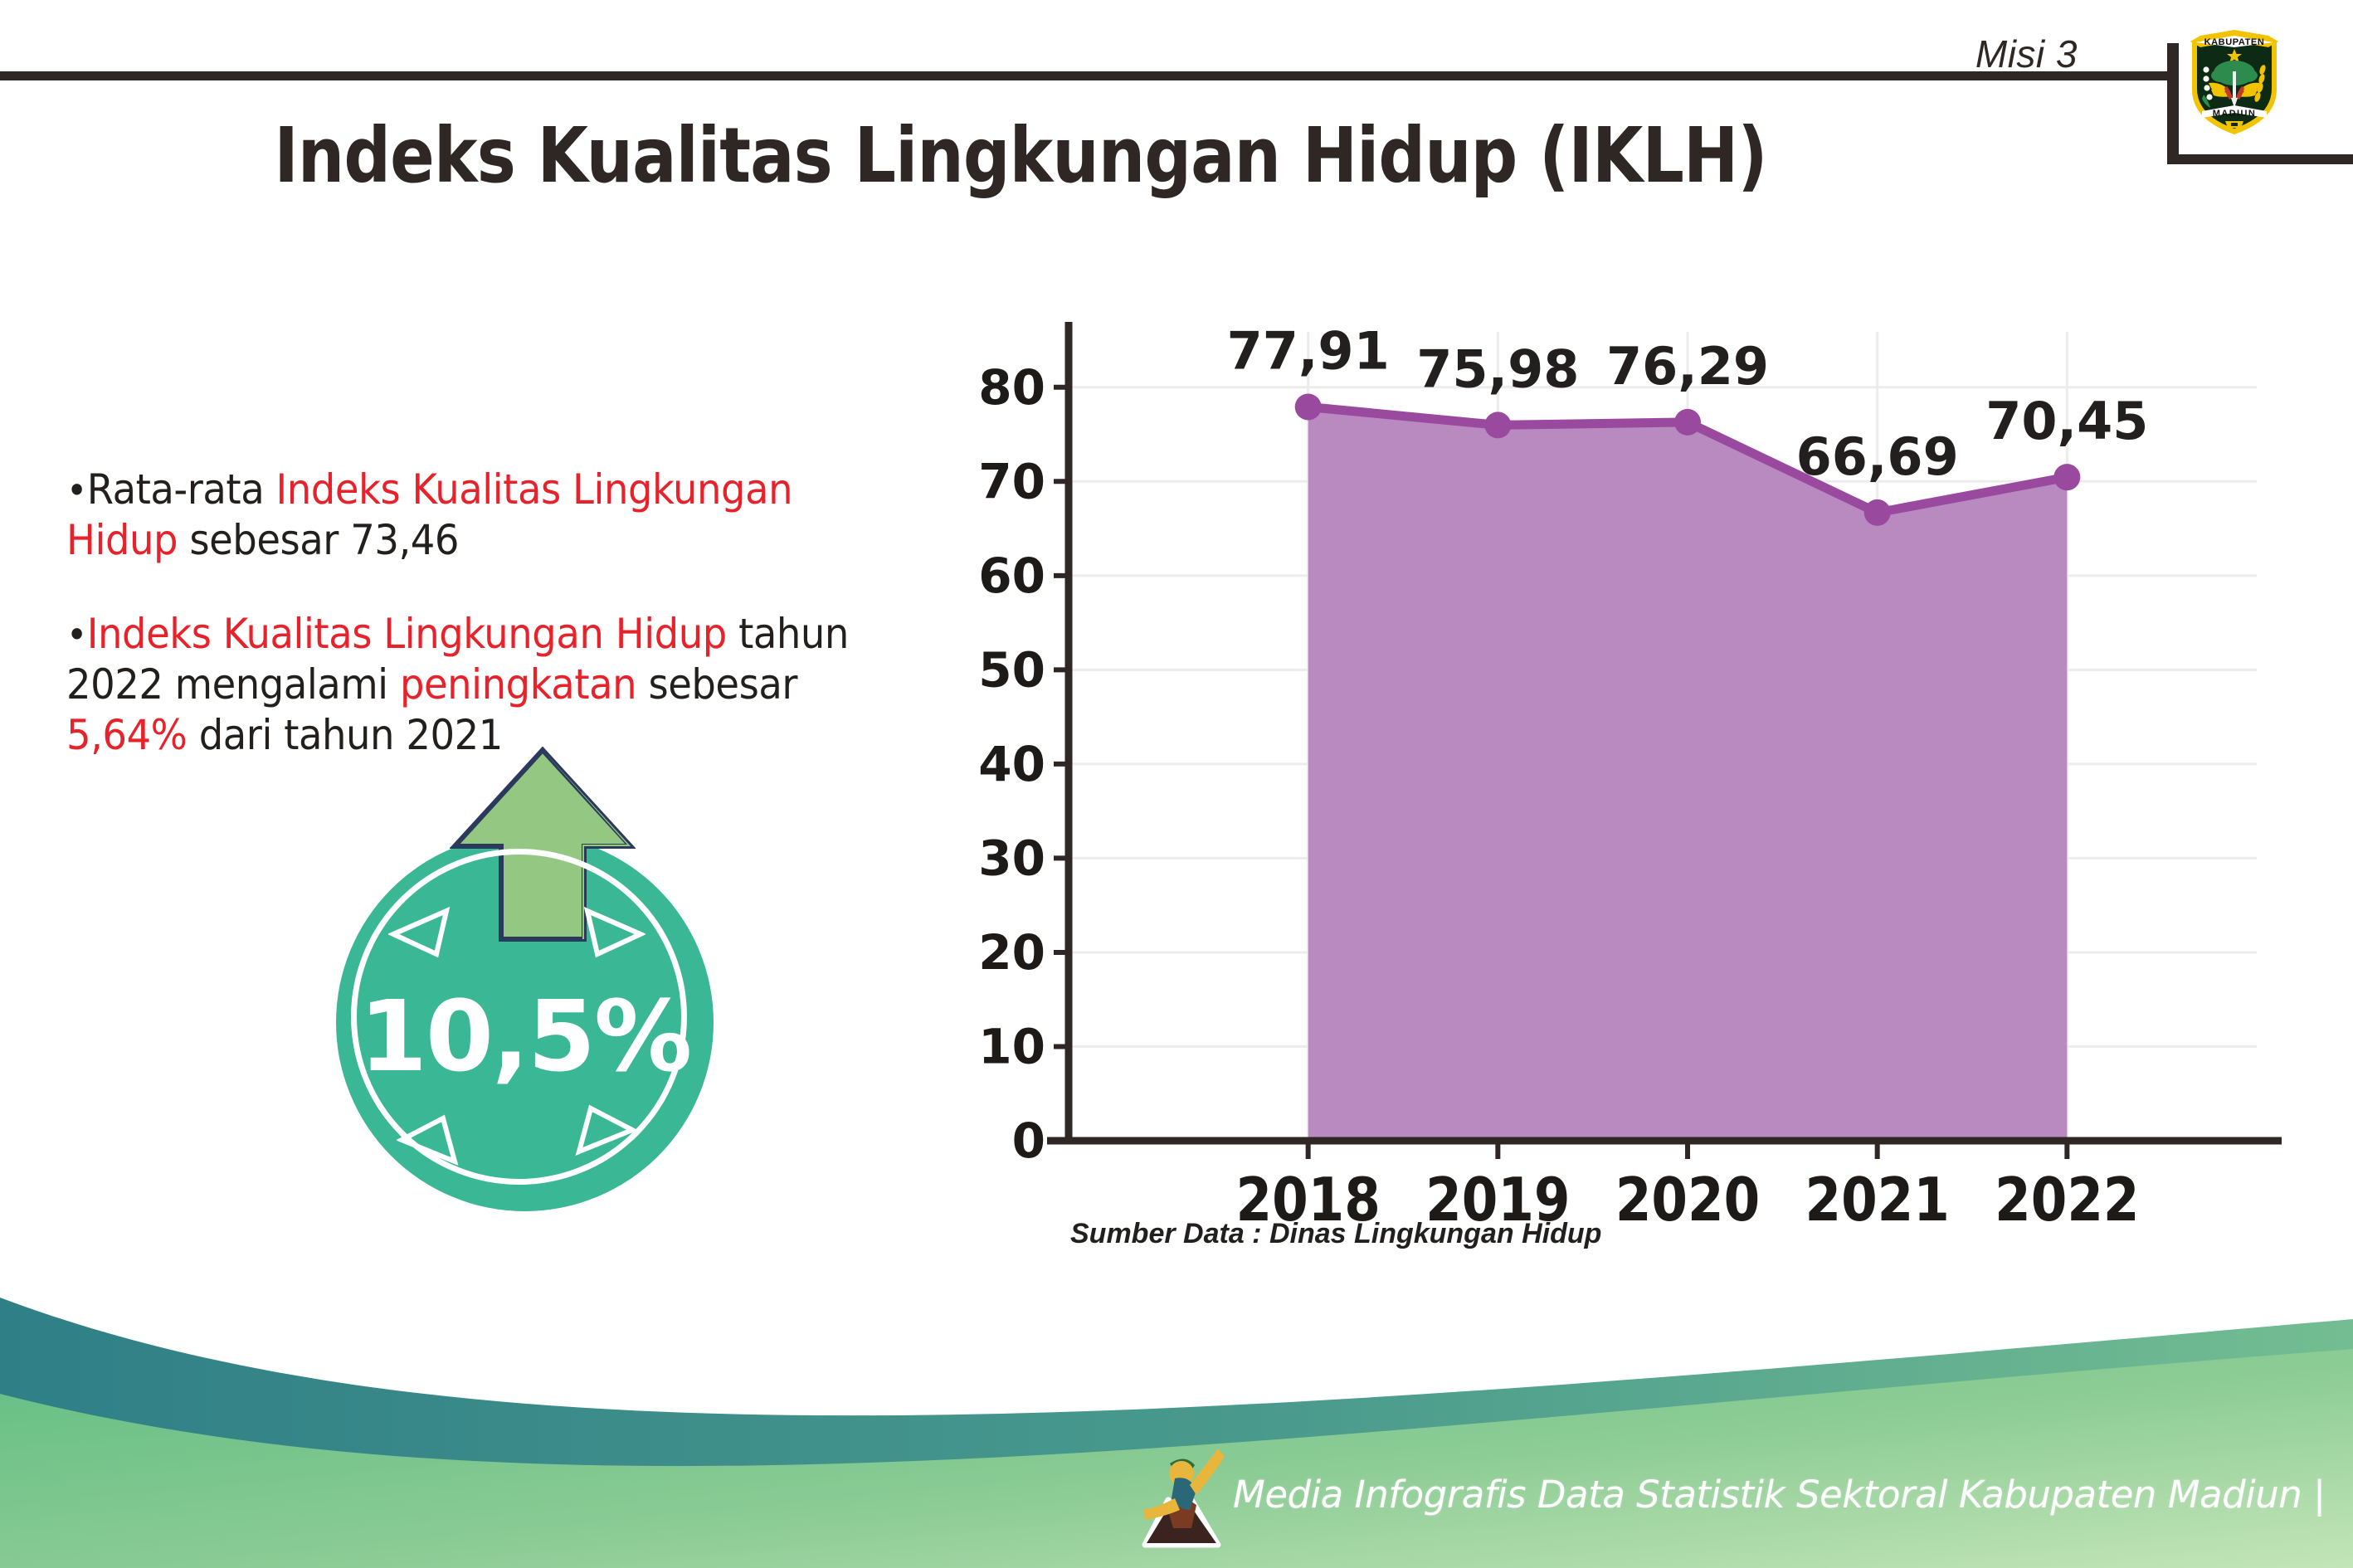  What do you see at coordinates (1011, 858) in the screenshot?
I see `svg-text: 30` at bounding box center [1011, 858].